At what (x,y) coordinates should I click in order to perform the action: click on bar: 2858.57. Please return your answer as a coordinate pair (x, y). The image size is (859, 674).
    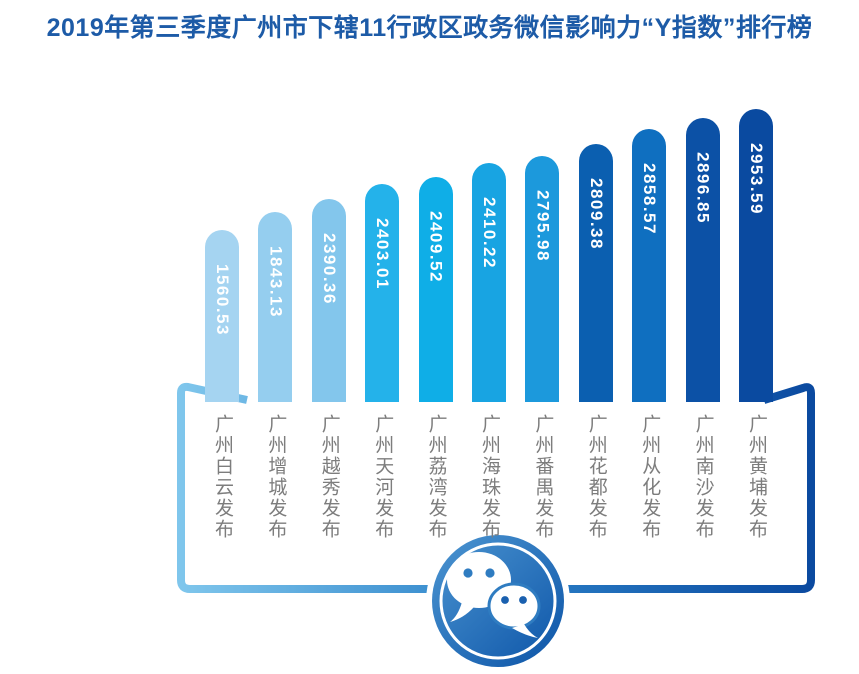
    Looking at the image, I should click on (649, 265).